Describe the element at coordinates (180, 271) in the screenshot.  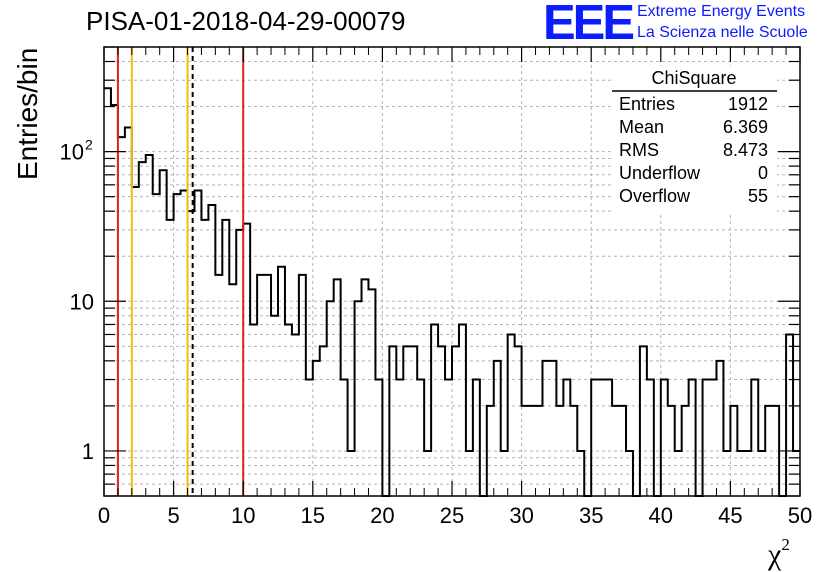
I see `reference-lines-layer` at that location.